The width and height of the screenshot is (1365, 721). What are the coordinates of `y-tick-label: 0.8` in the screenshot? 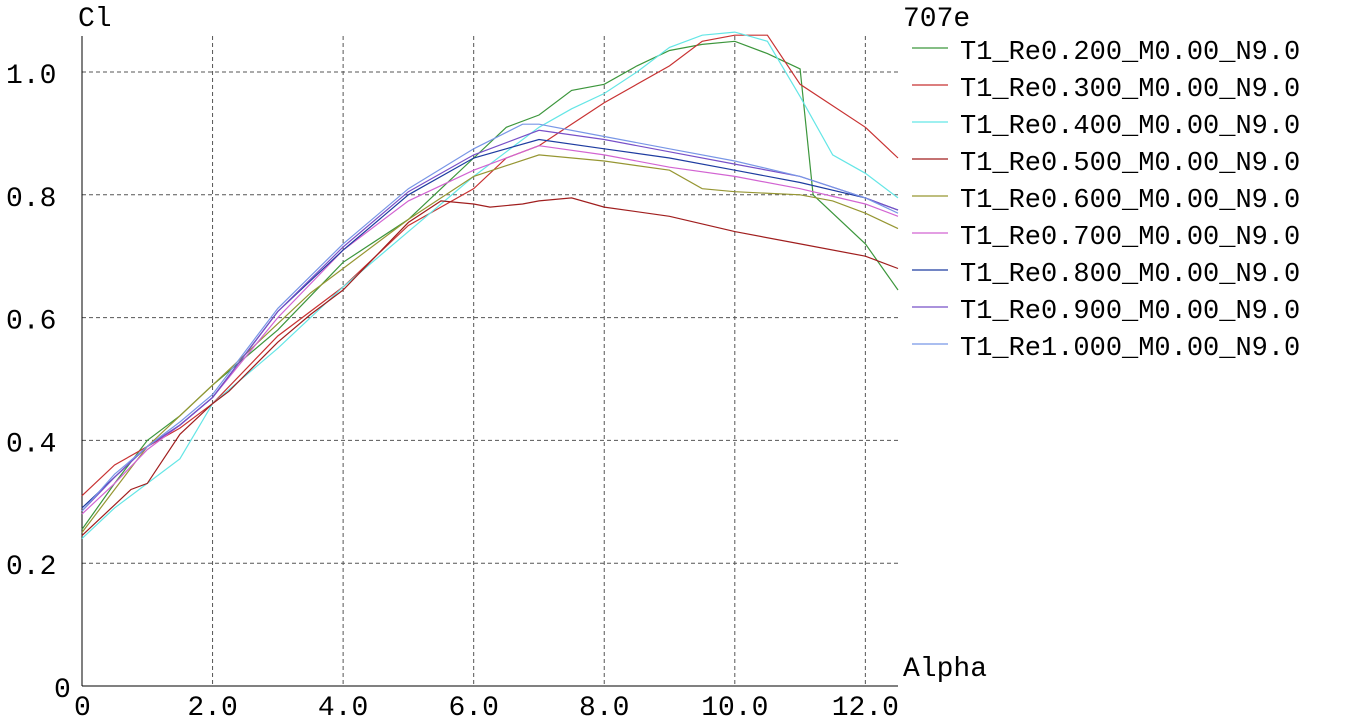 It's located at (31, 199).